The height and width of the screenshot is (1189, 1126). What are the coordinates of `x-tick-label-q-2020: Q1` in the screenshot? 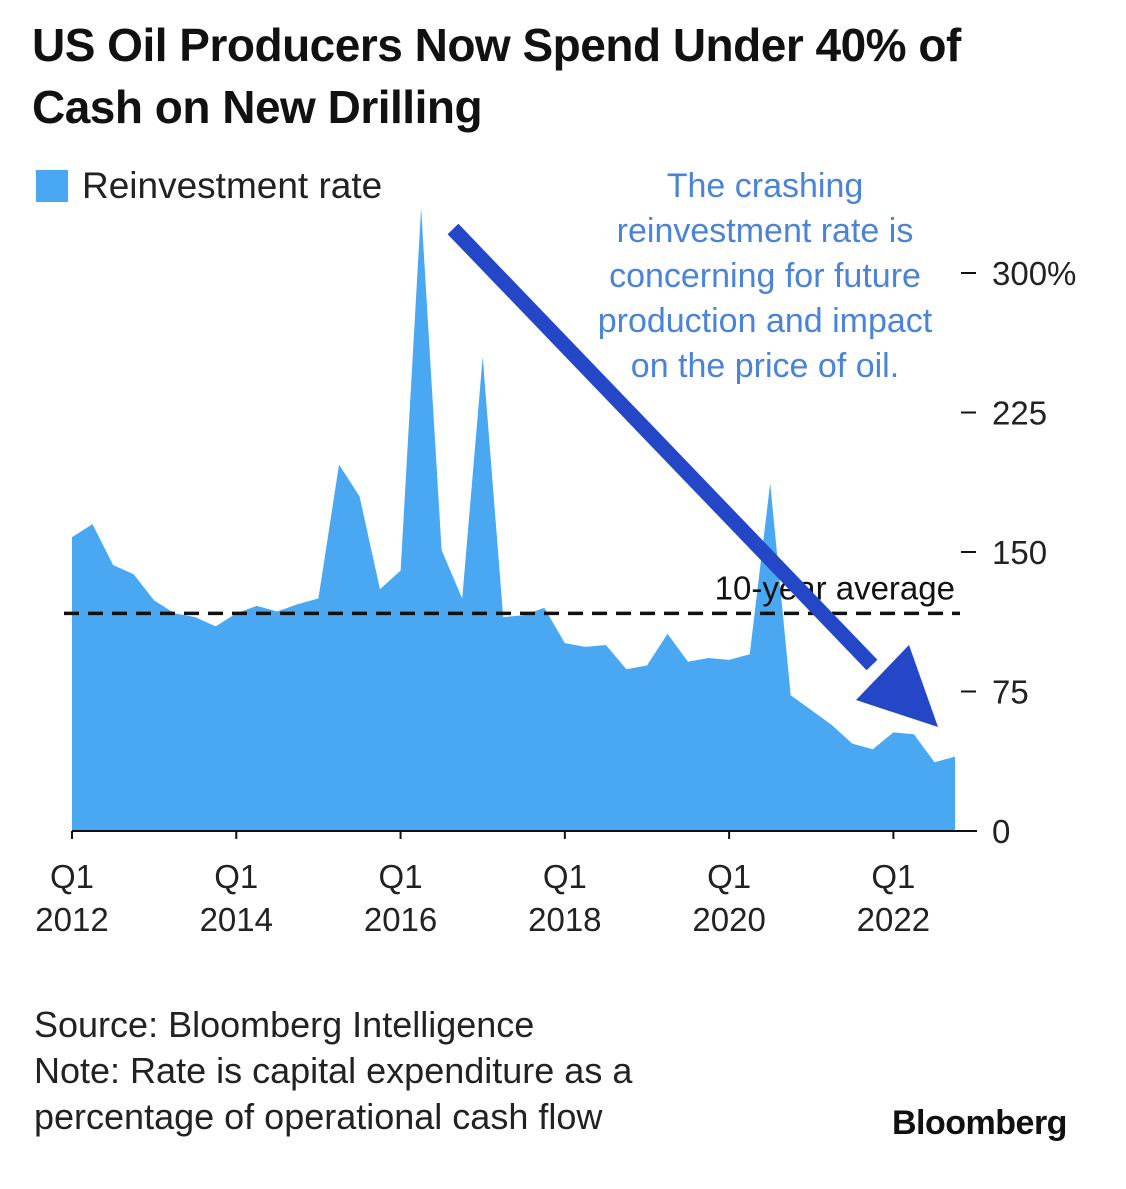 It's located at (729, 876).